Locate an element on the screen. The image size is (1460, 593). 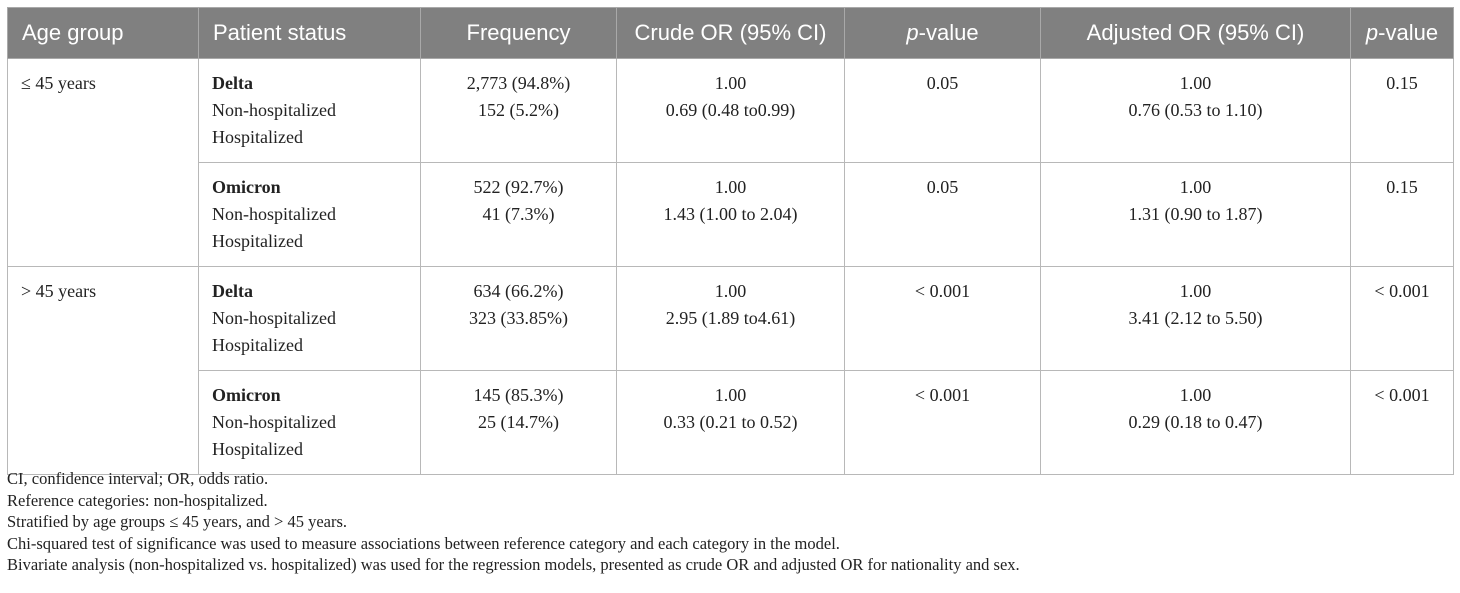
frequency-cell: 145 (85.3%) 25 (14.7%) is located at coordinates (518, 422).